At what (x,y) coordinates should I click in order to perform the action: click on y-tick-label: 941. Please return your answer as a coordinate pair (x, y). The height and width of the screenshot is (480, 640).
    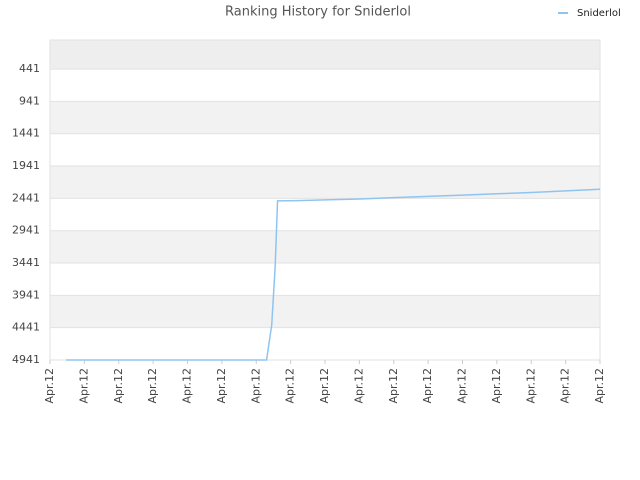
    Looking at the image, I should click on (29, 100).